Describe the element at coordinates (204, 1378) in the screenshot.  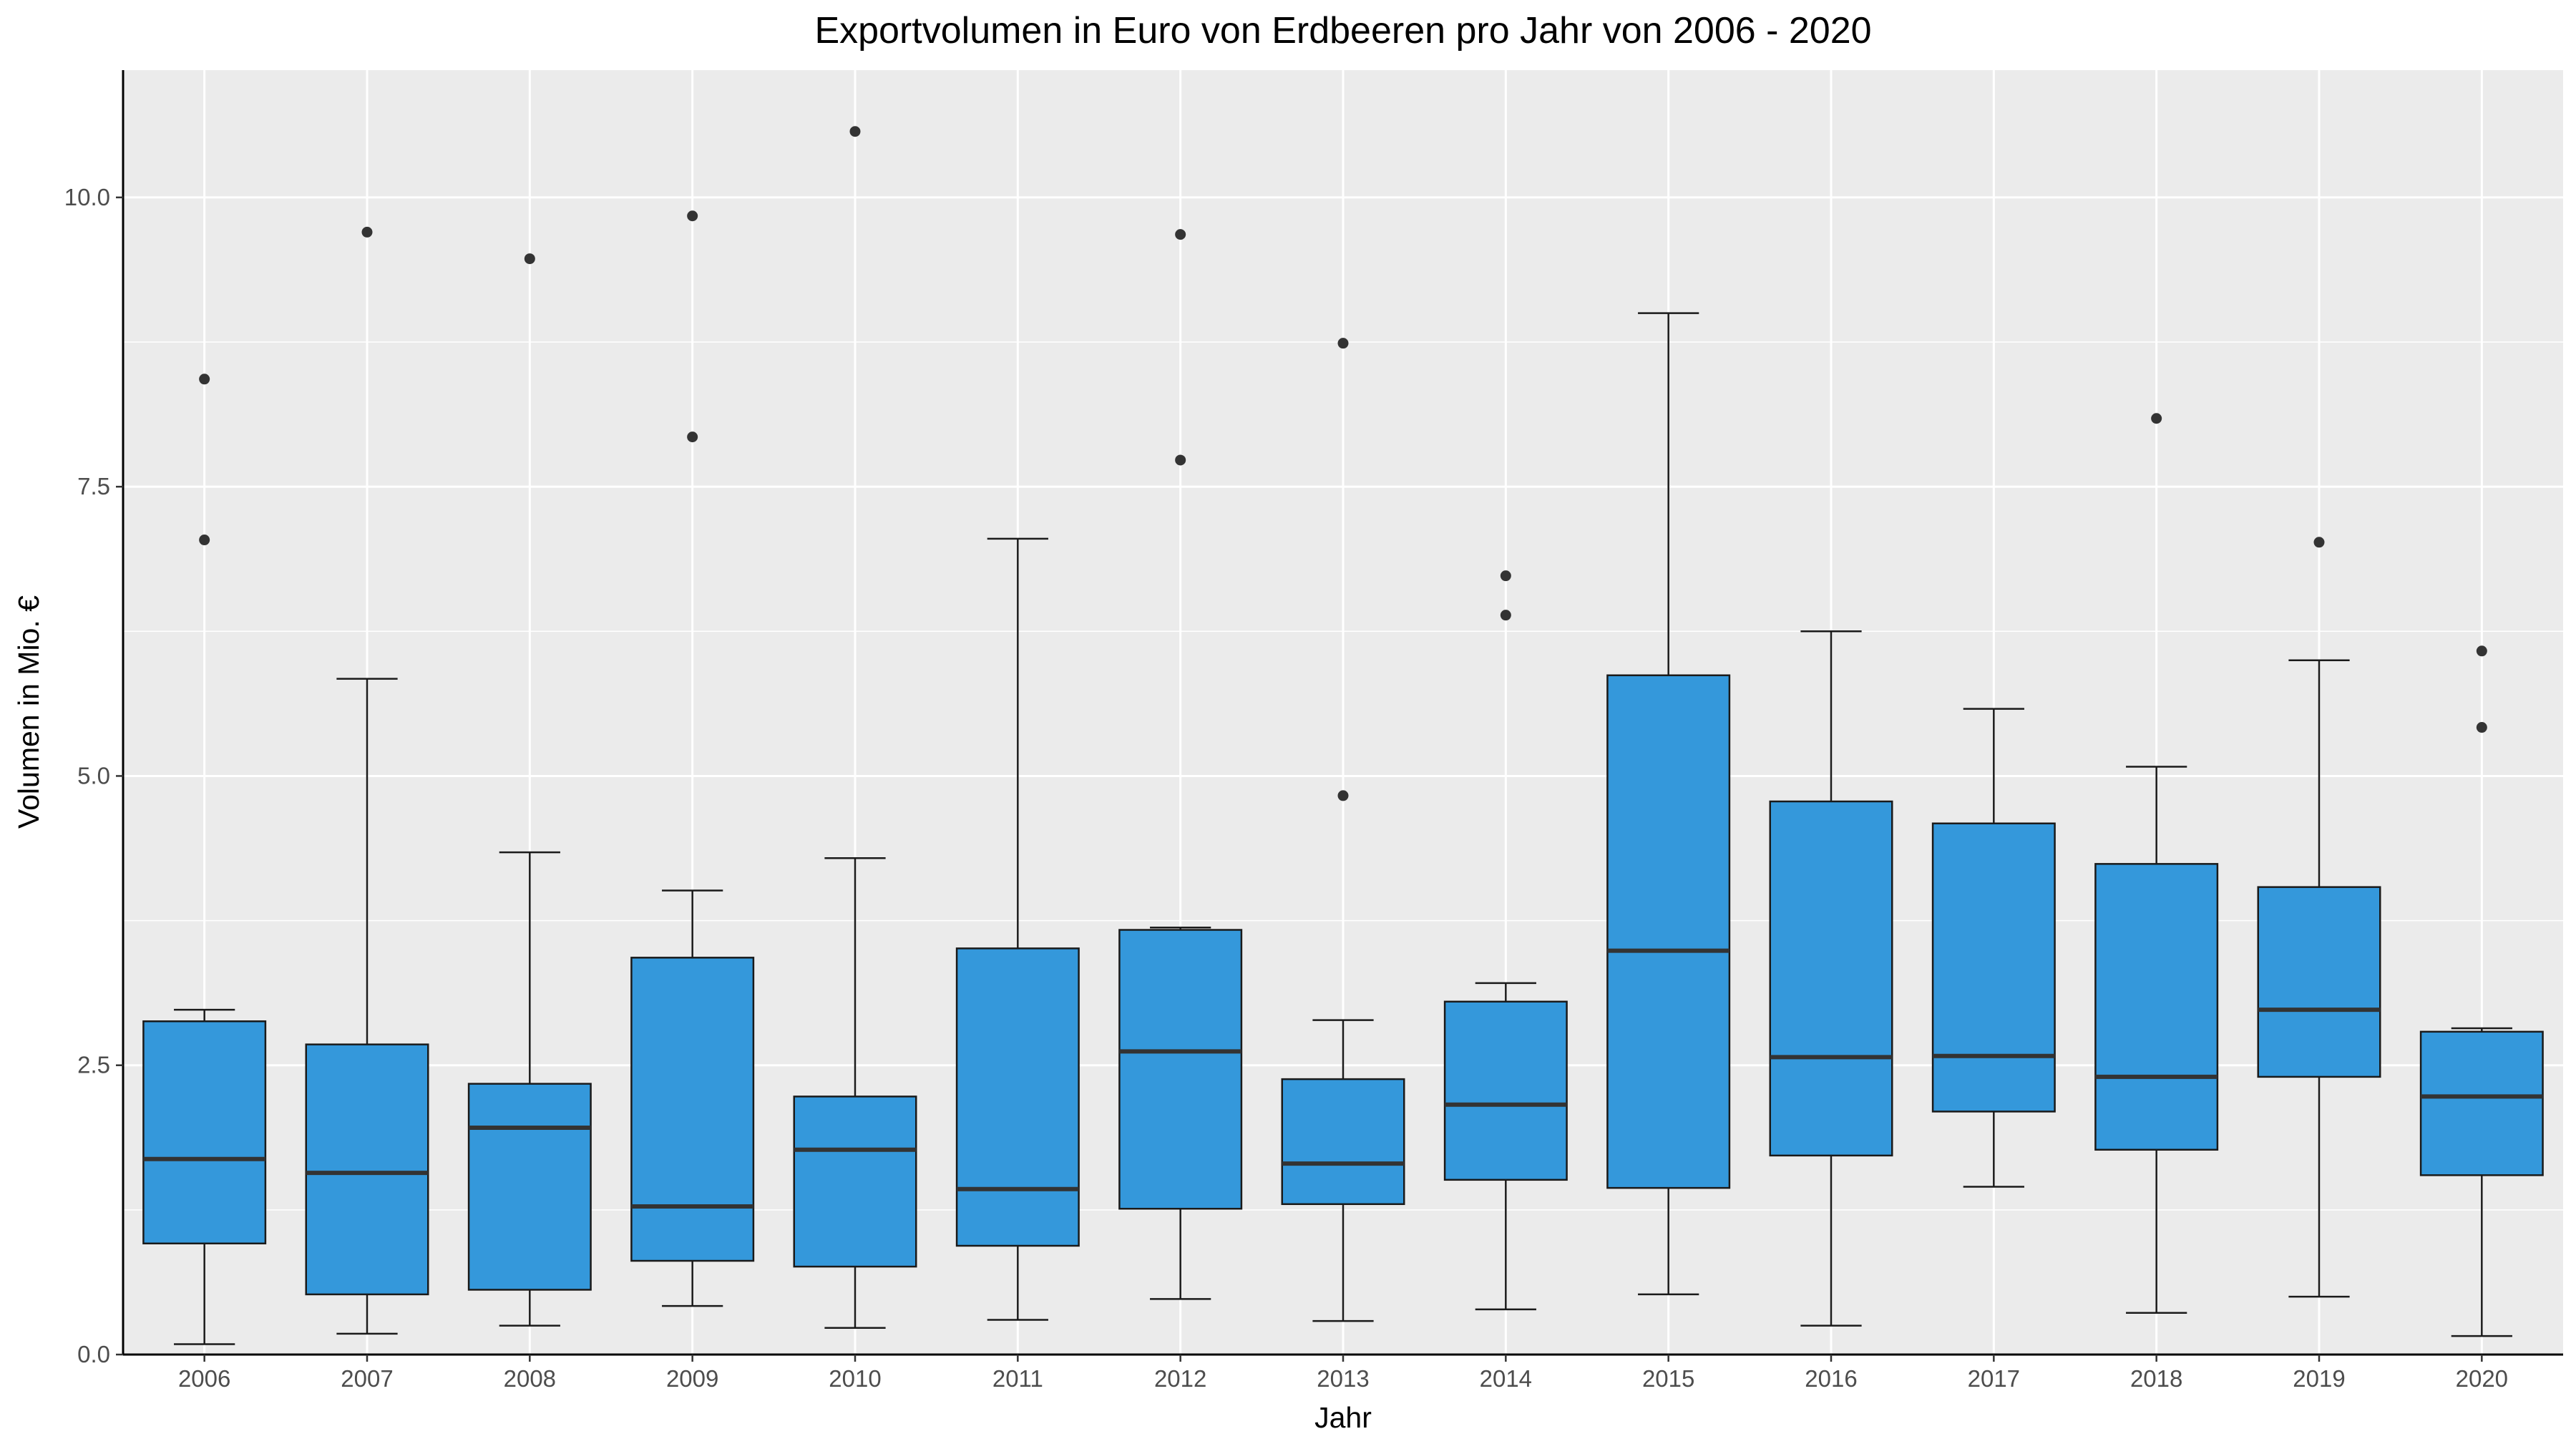
I see `x-tick-label: 2006` at that location.